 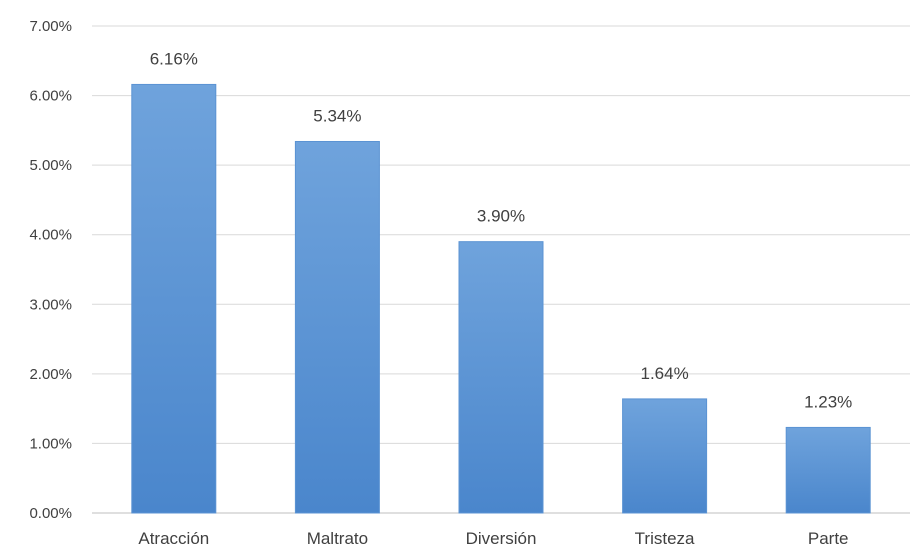 I want to click on data-label: 6.16%, so click(x=174, y=58).